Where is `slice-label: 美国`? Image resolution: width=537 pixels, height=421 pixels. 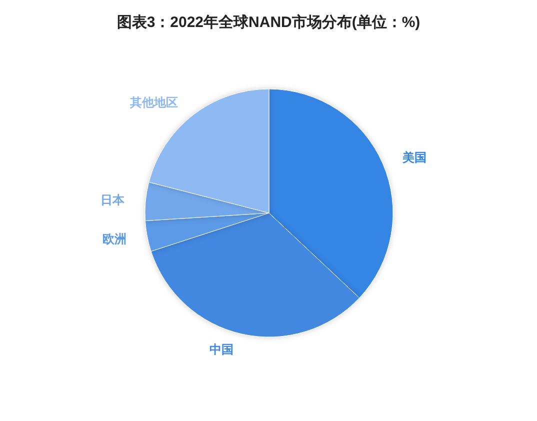
slice-label: 美国 is located at coordinates (413, 157).